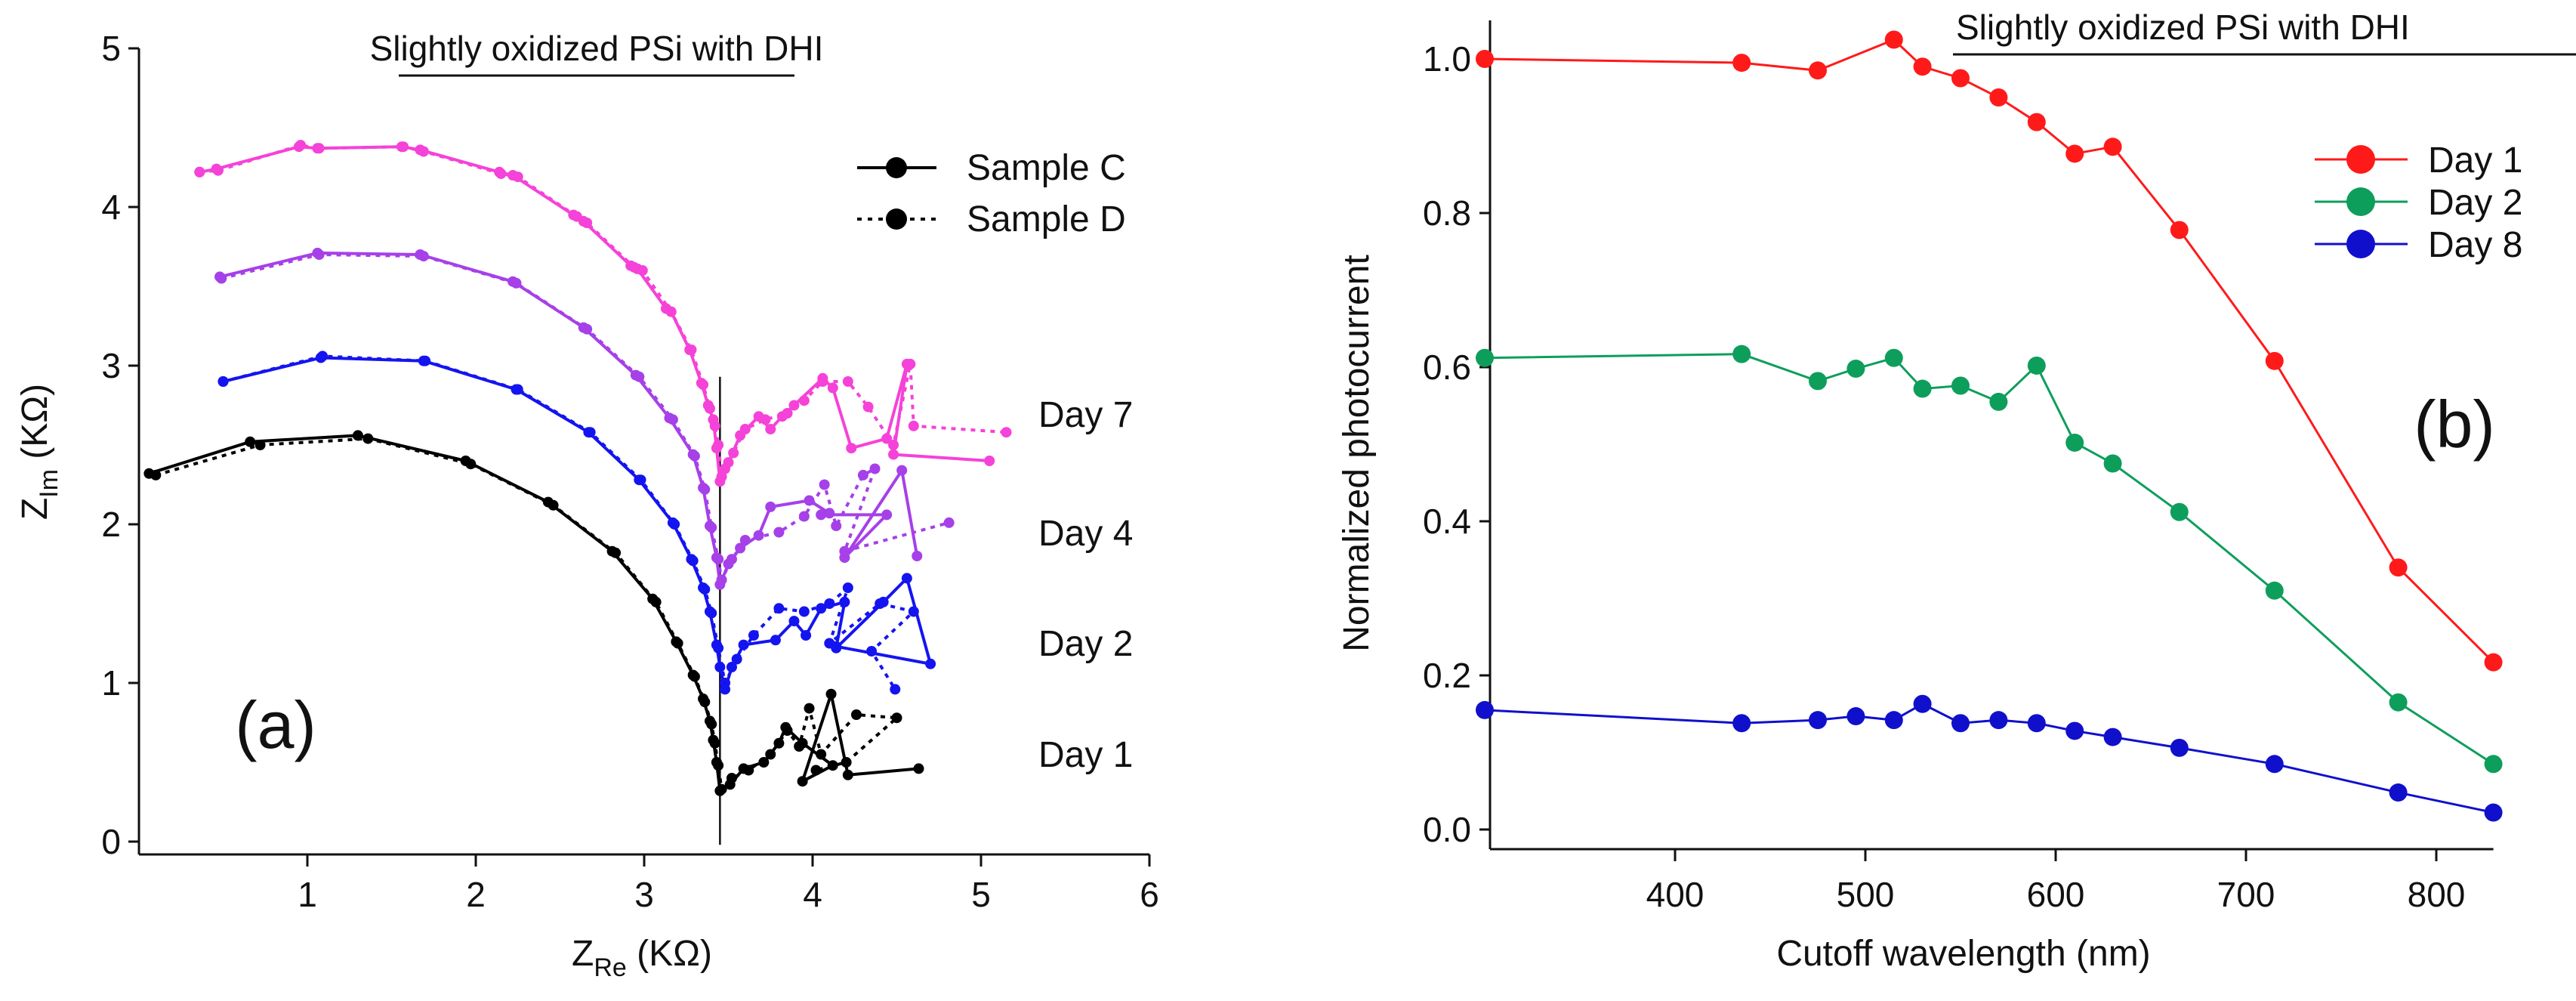 The image size is (2576, 1001). I want to click on x-tick-label: 6, so click(1149, 894).